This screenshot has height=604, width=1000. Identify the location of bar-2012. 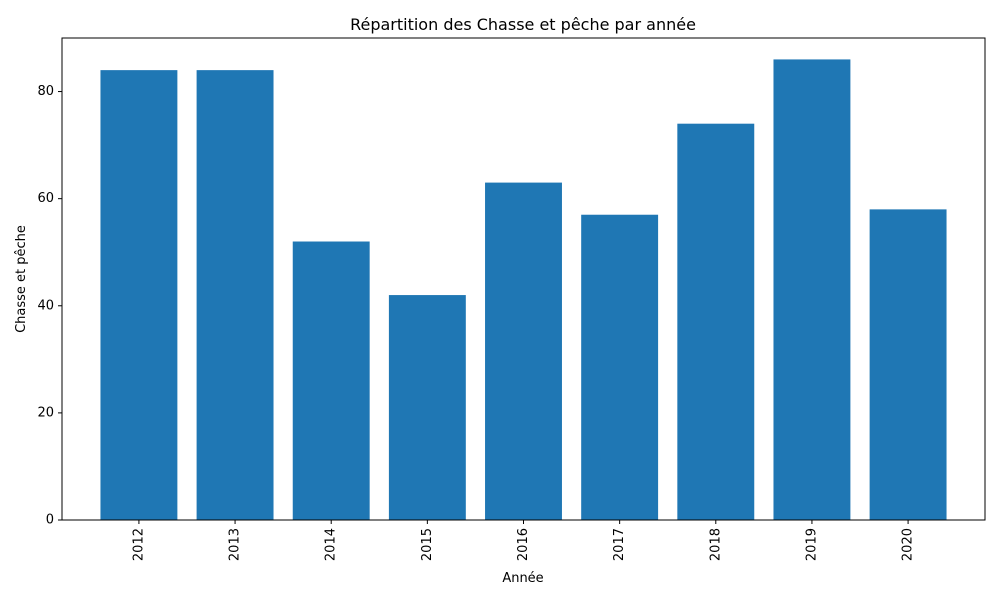
(139, 295).